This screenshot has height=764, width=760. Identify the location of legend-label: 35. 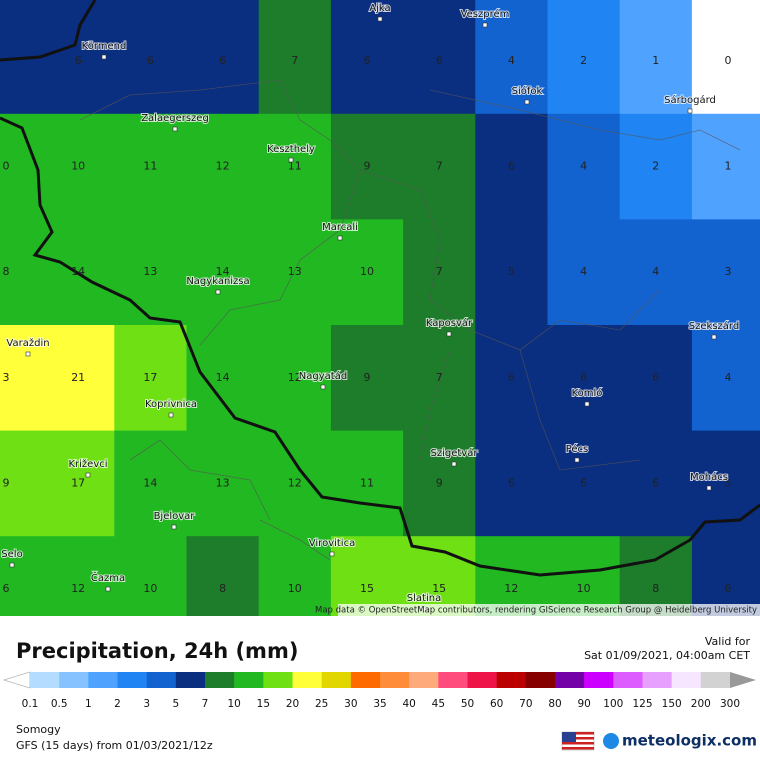
(379, 704).